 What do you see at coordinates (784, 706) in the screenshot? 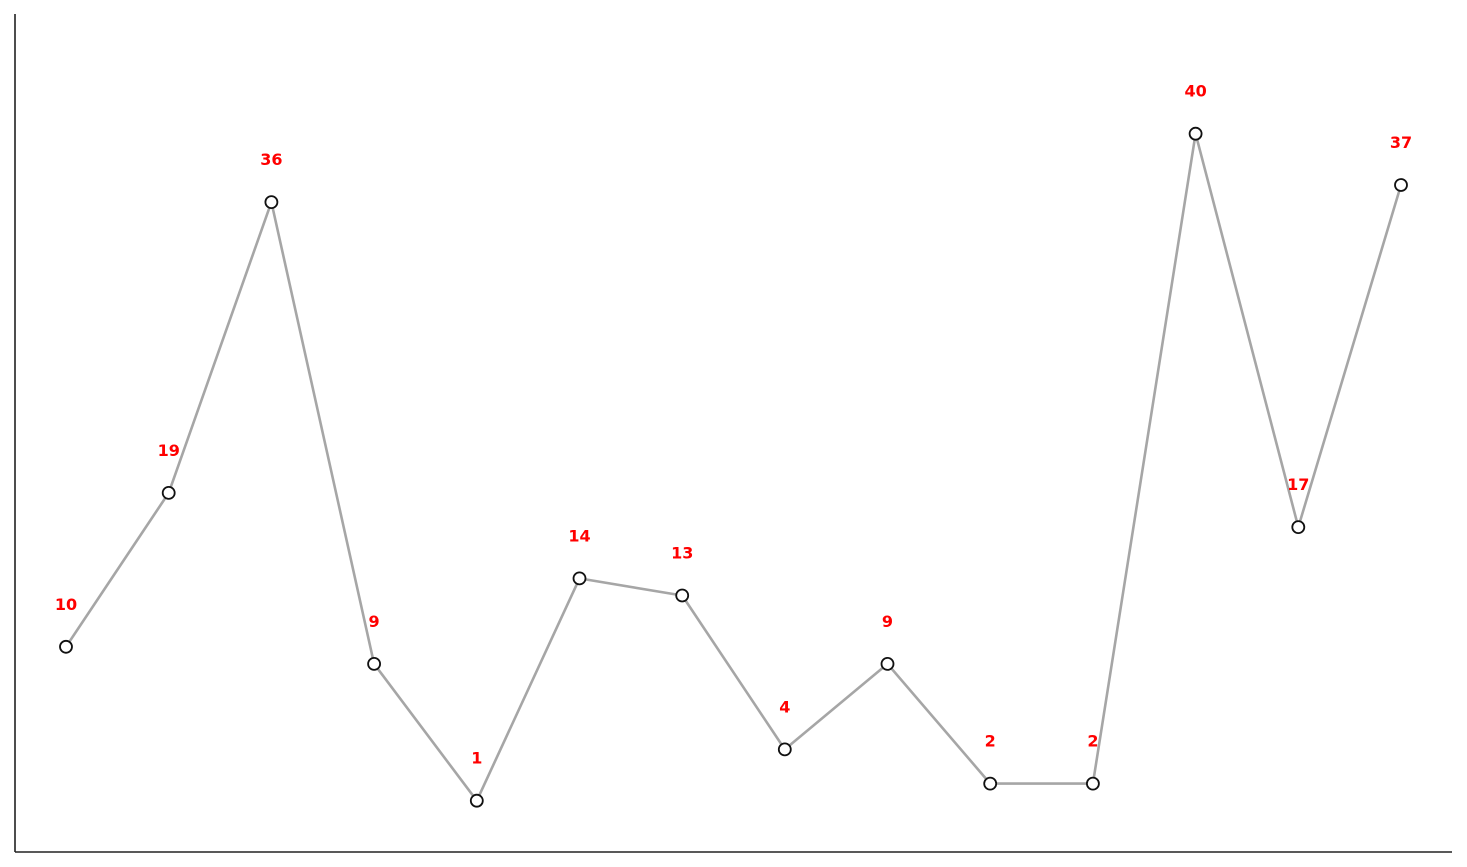
I see `data-label: 4` at bounding box center [784, 706].